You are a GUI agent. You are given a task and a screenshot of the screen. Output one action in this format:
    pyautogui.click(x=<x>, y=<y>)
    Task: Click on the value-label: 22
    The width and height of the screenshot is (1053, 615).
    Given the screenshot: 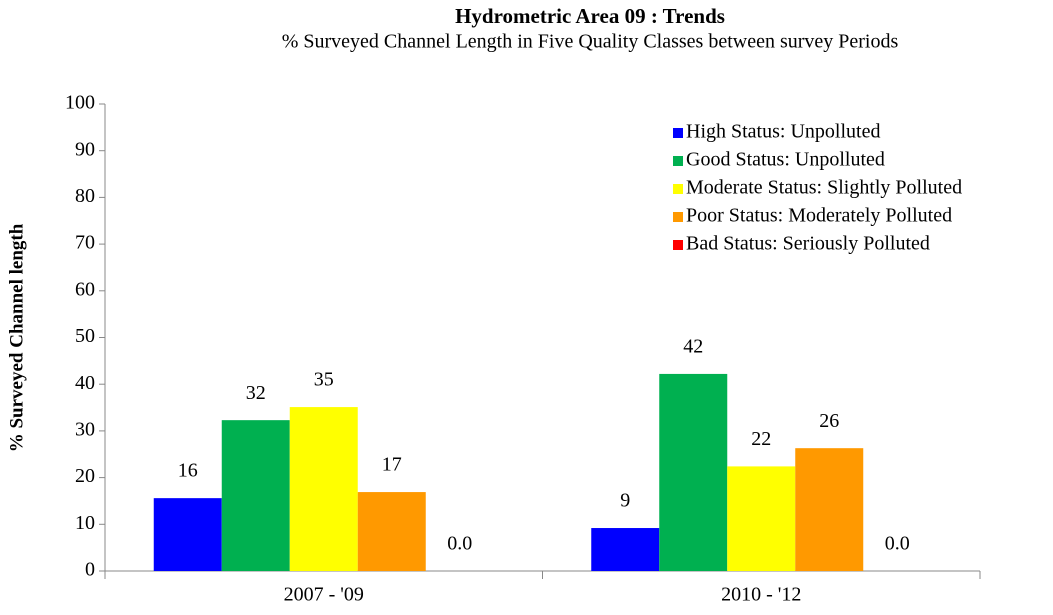 What is the action you would take?
    pyautogui.click(x=761, y=439)
    